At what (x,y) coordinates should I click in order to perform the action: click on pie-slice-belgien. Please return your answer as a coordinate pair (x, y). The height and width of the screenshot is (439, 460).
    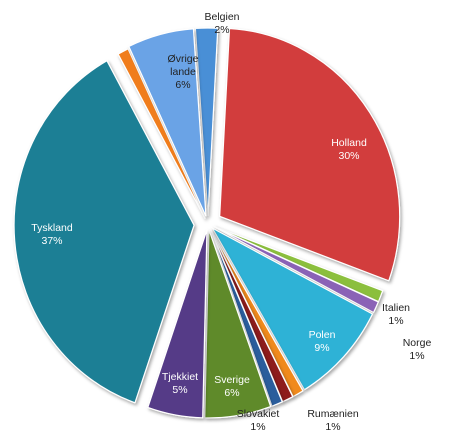
    Looking at the image, I should click on (206, 122).